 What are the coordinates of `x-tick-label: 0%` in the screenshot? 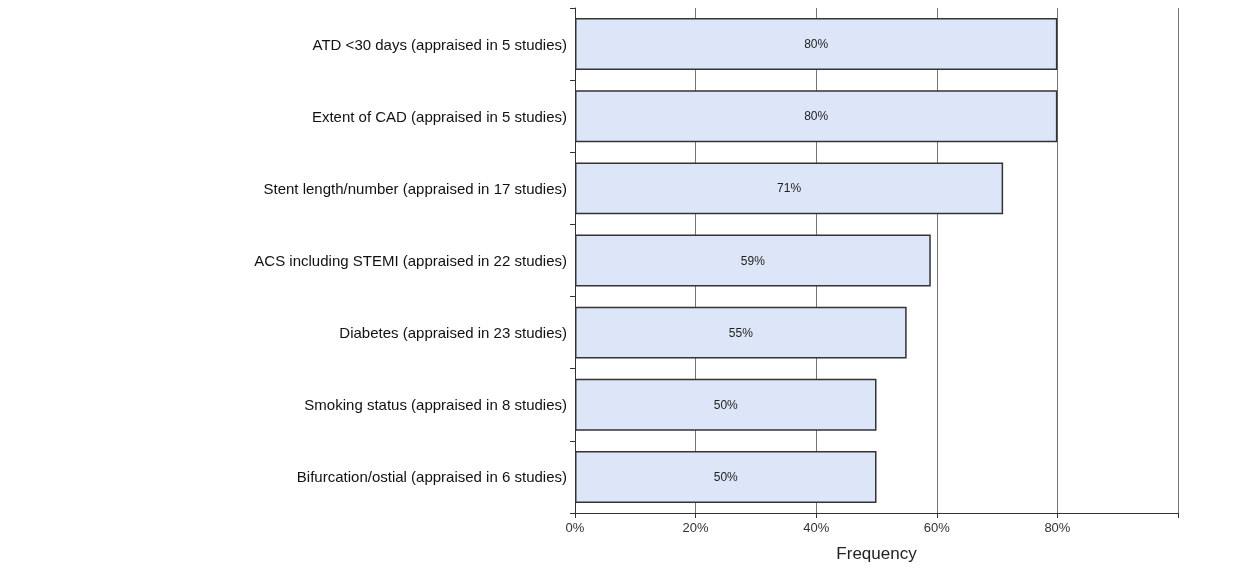 It's located at (575, 527).